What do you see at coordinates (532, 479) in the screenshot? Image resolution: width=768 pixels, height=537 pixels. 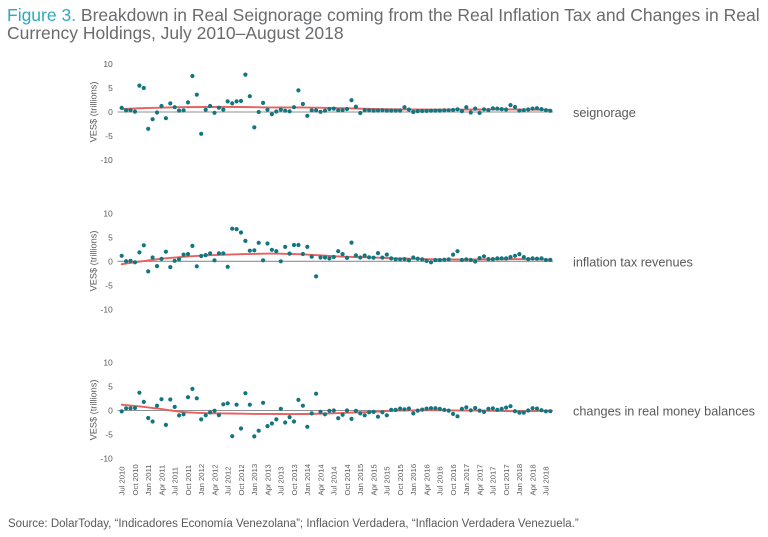 I see `svg-text: Apr 2018` at bounding box center [532, 479].